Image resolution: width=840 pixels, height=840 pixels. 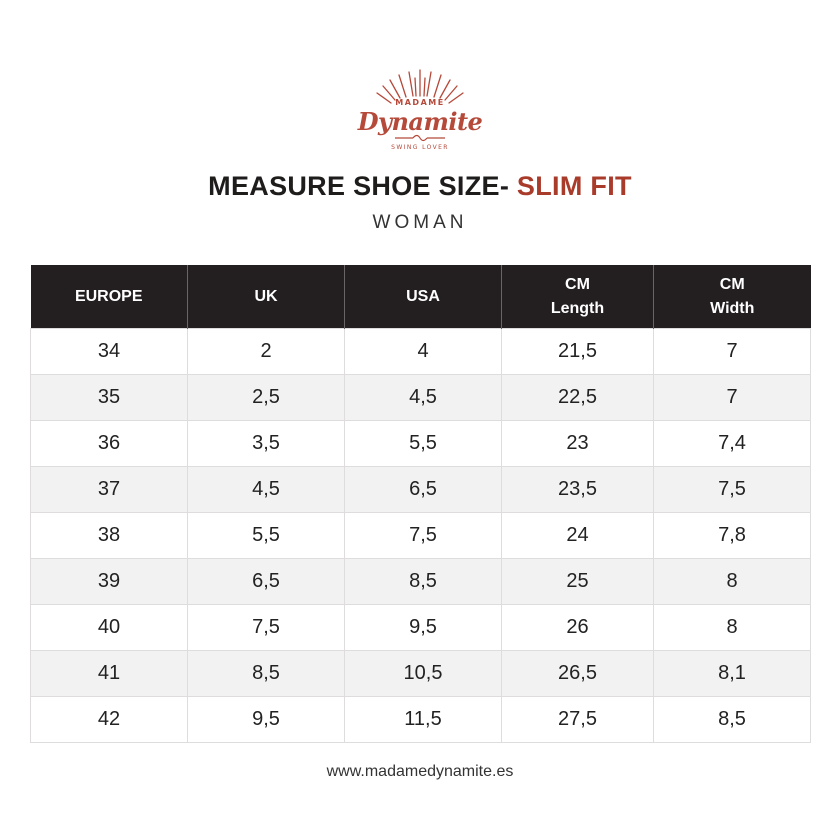 I want to click on table-row: 39 6,5 8,5 25 8, so click(x=420, y=581).